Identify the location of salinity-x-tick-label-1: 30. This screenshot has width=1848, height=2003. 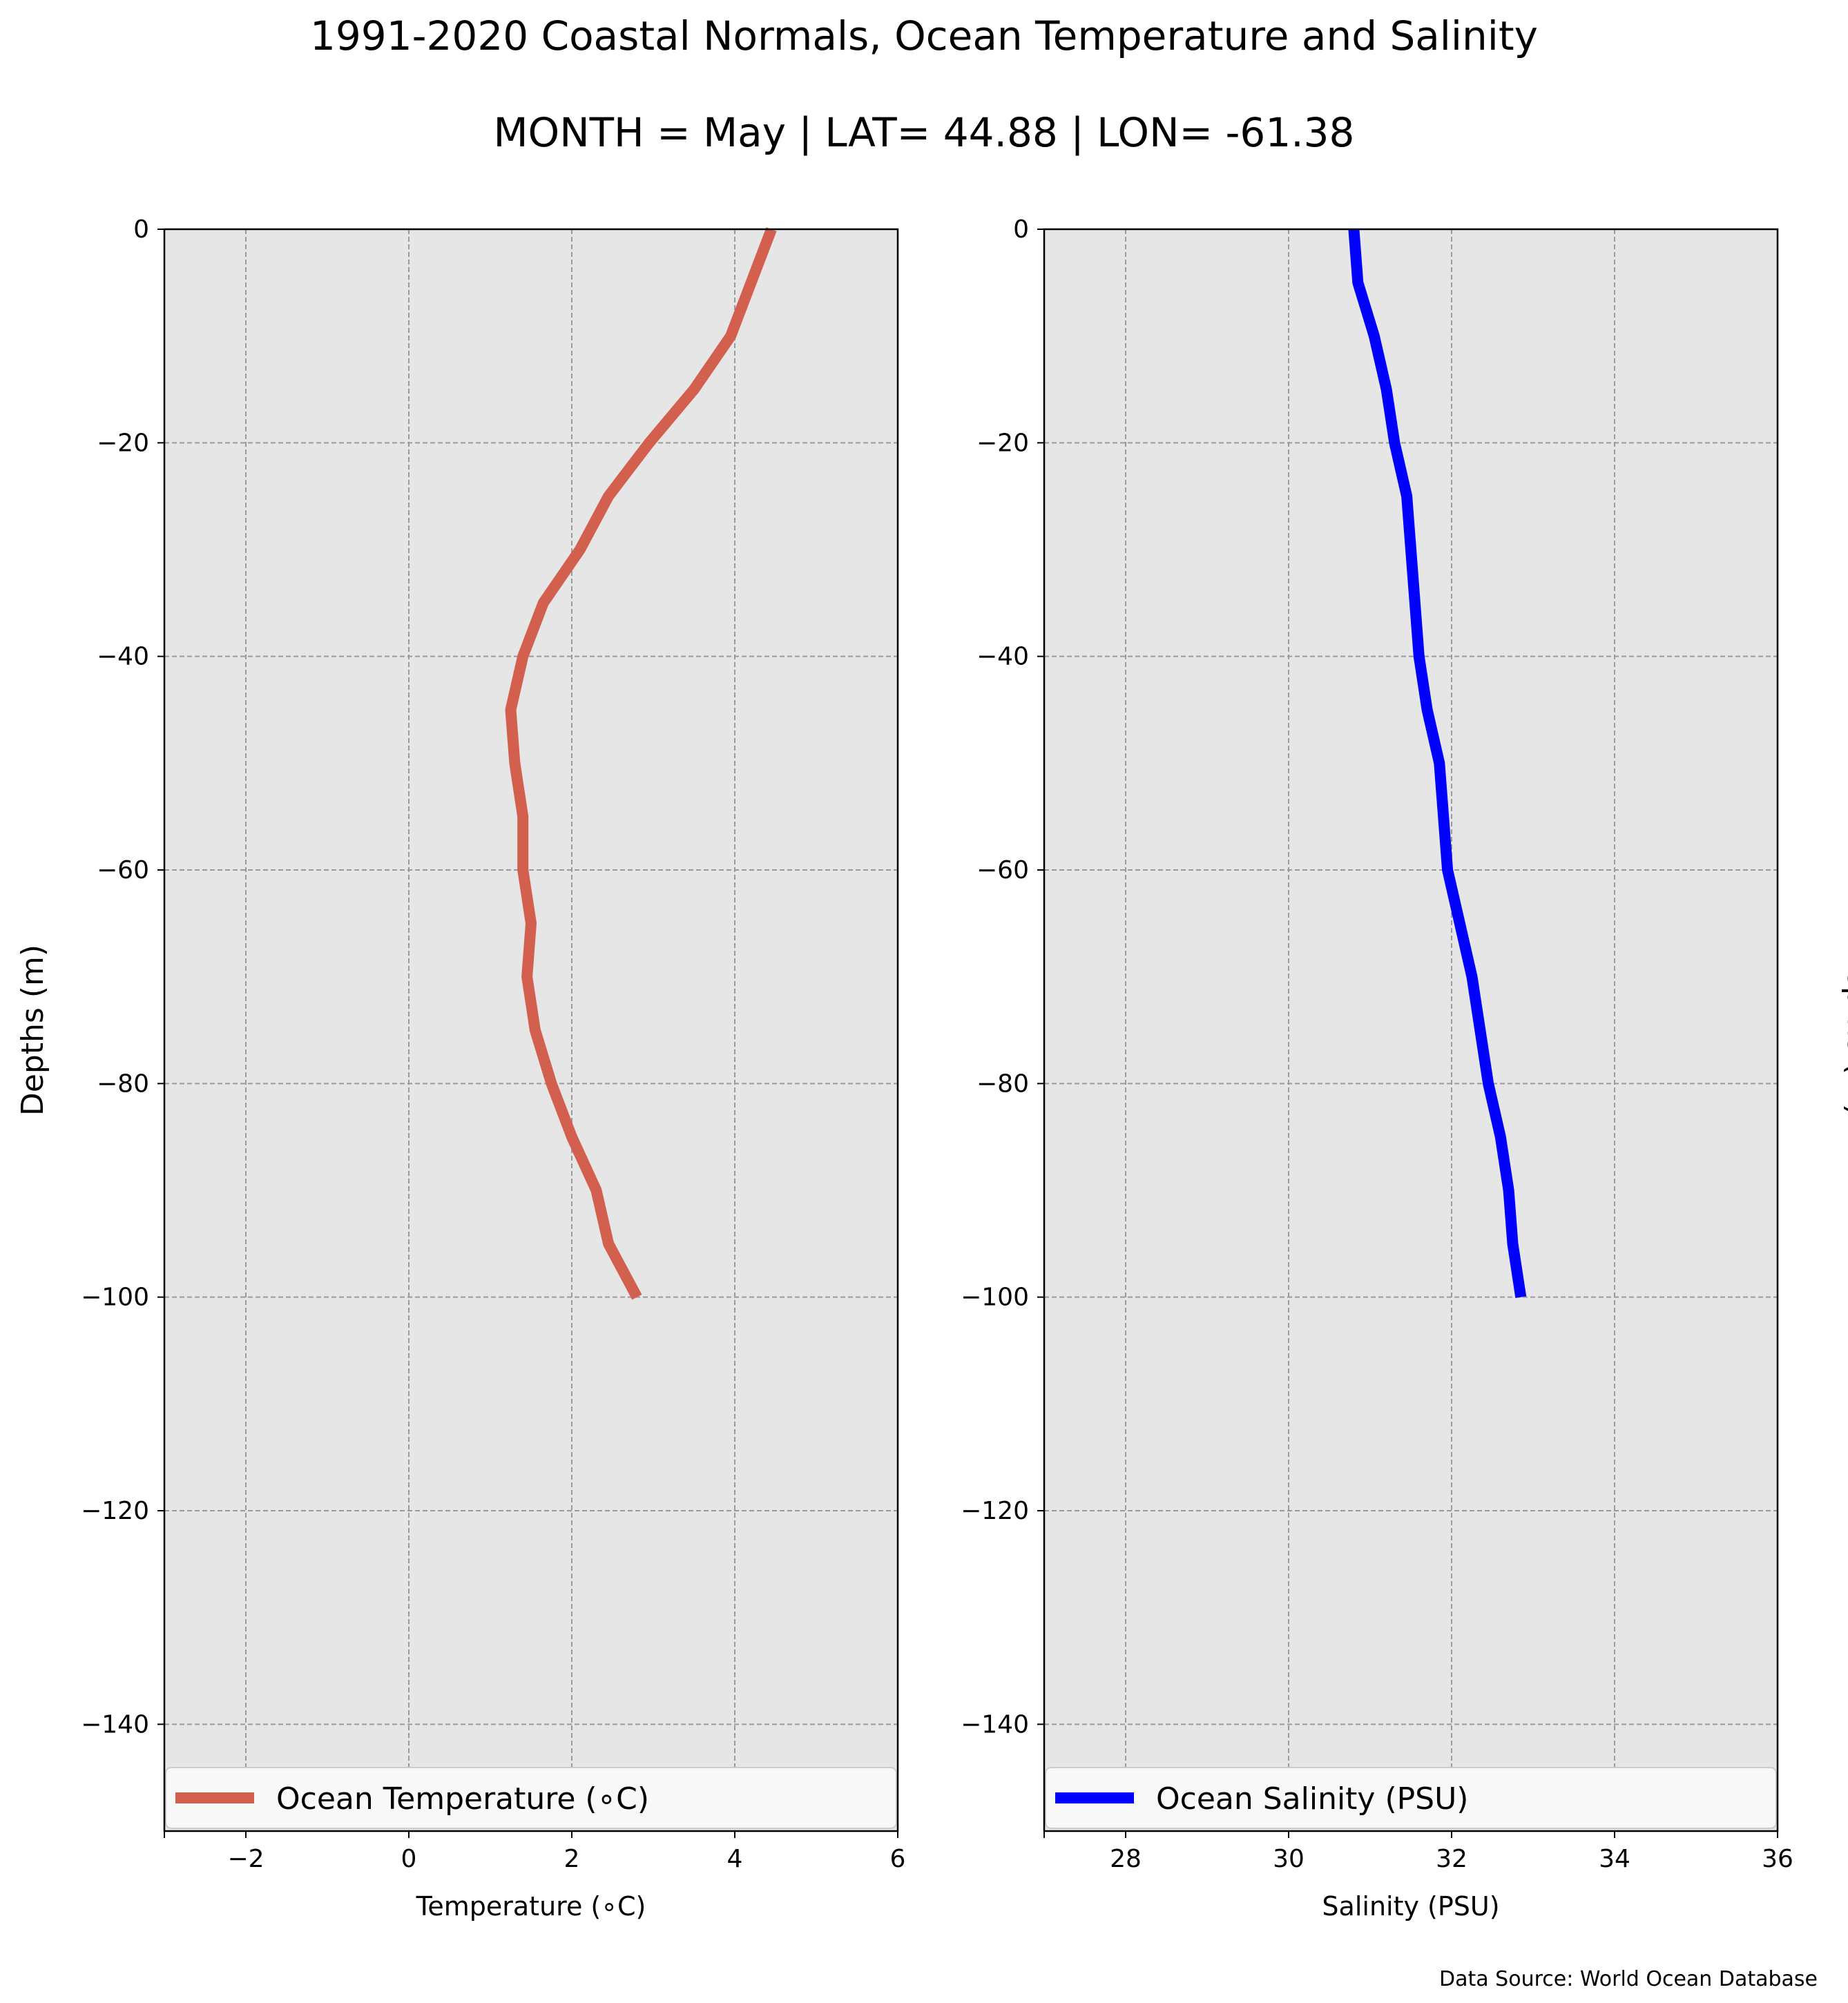
(1289, 1859).